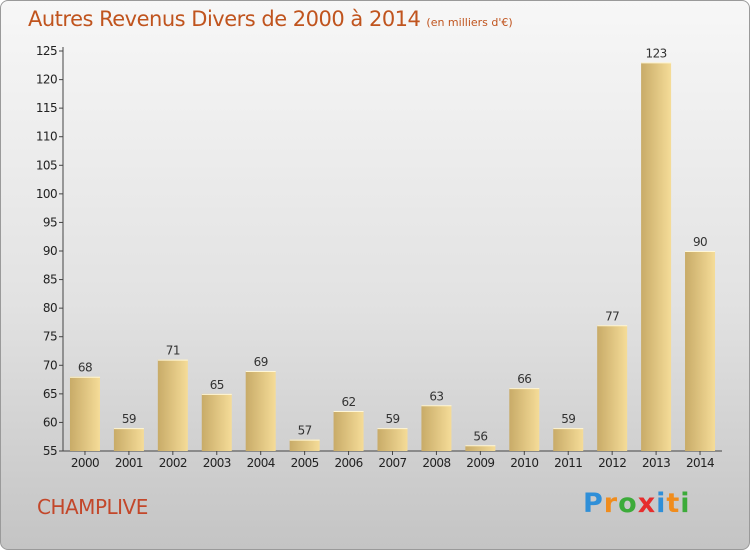 The image size is (750, 550). Describe the element at coordinates (392, 419) in the screenshot. I see `data-label-2007: 59` at that location.